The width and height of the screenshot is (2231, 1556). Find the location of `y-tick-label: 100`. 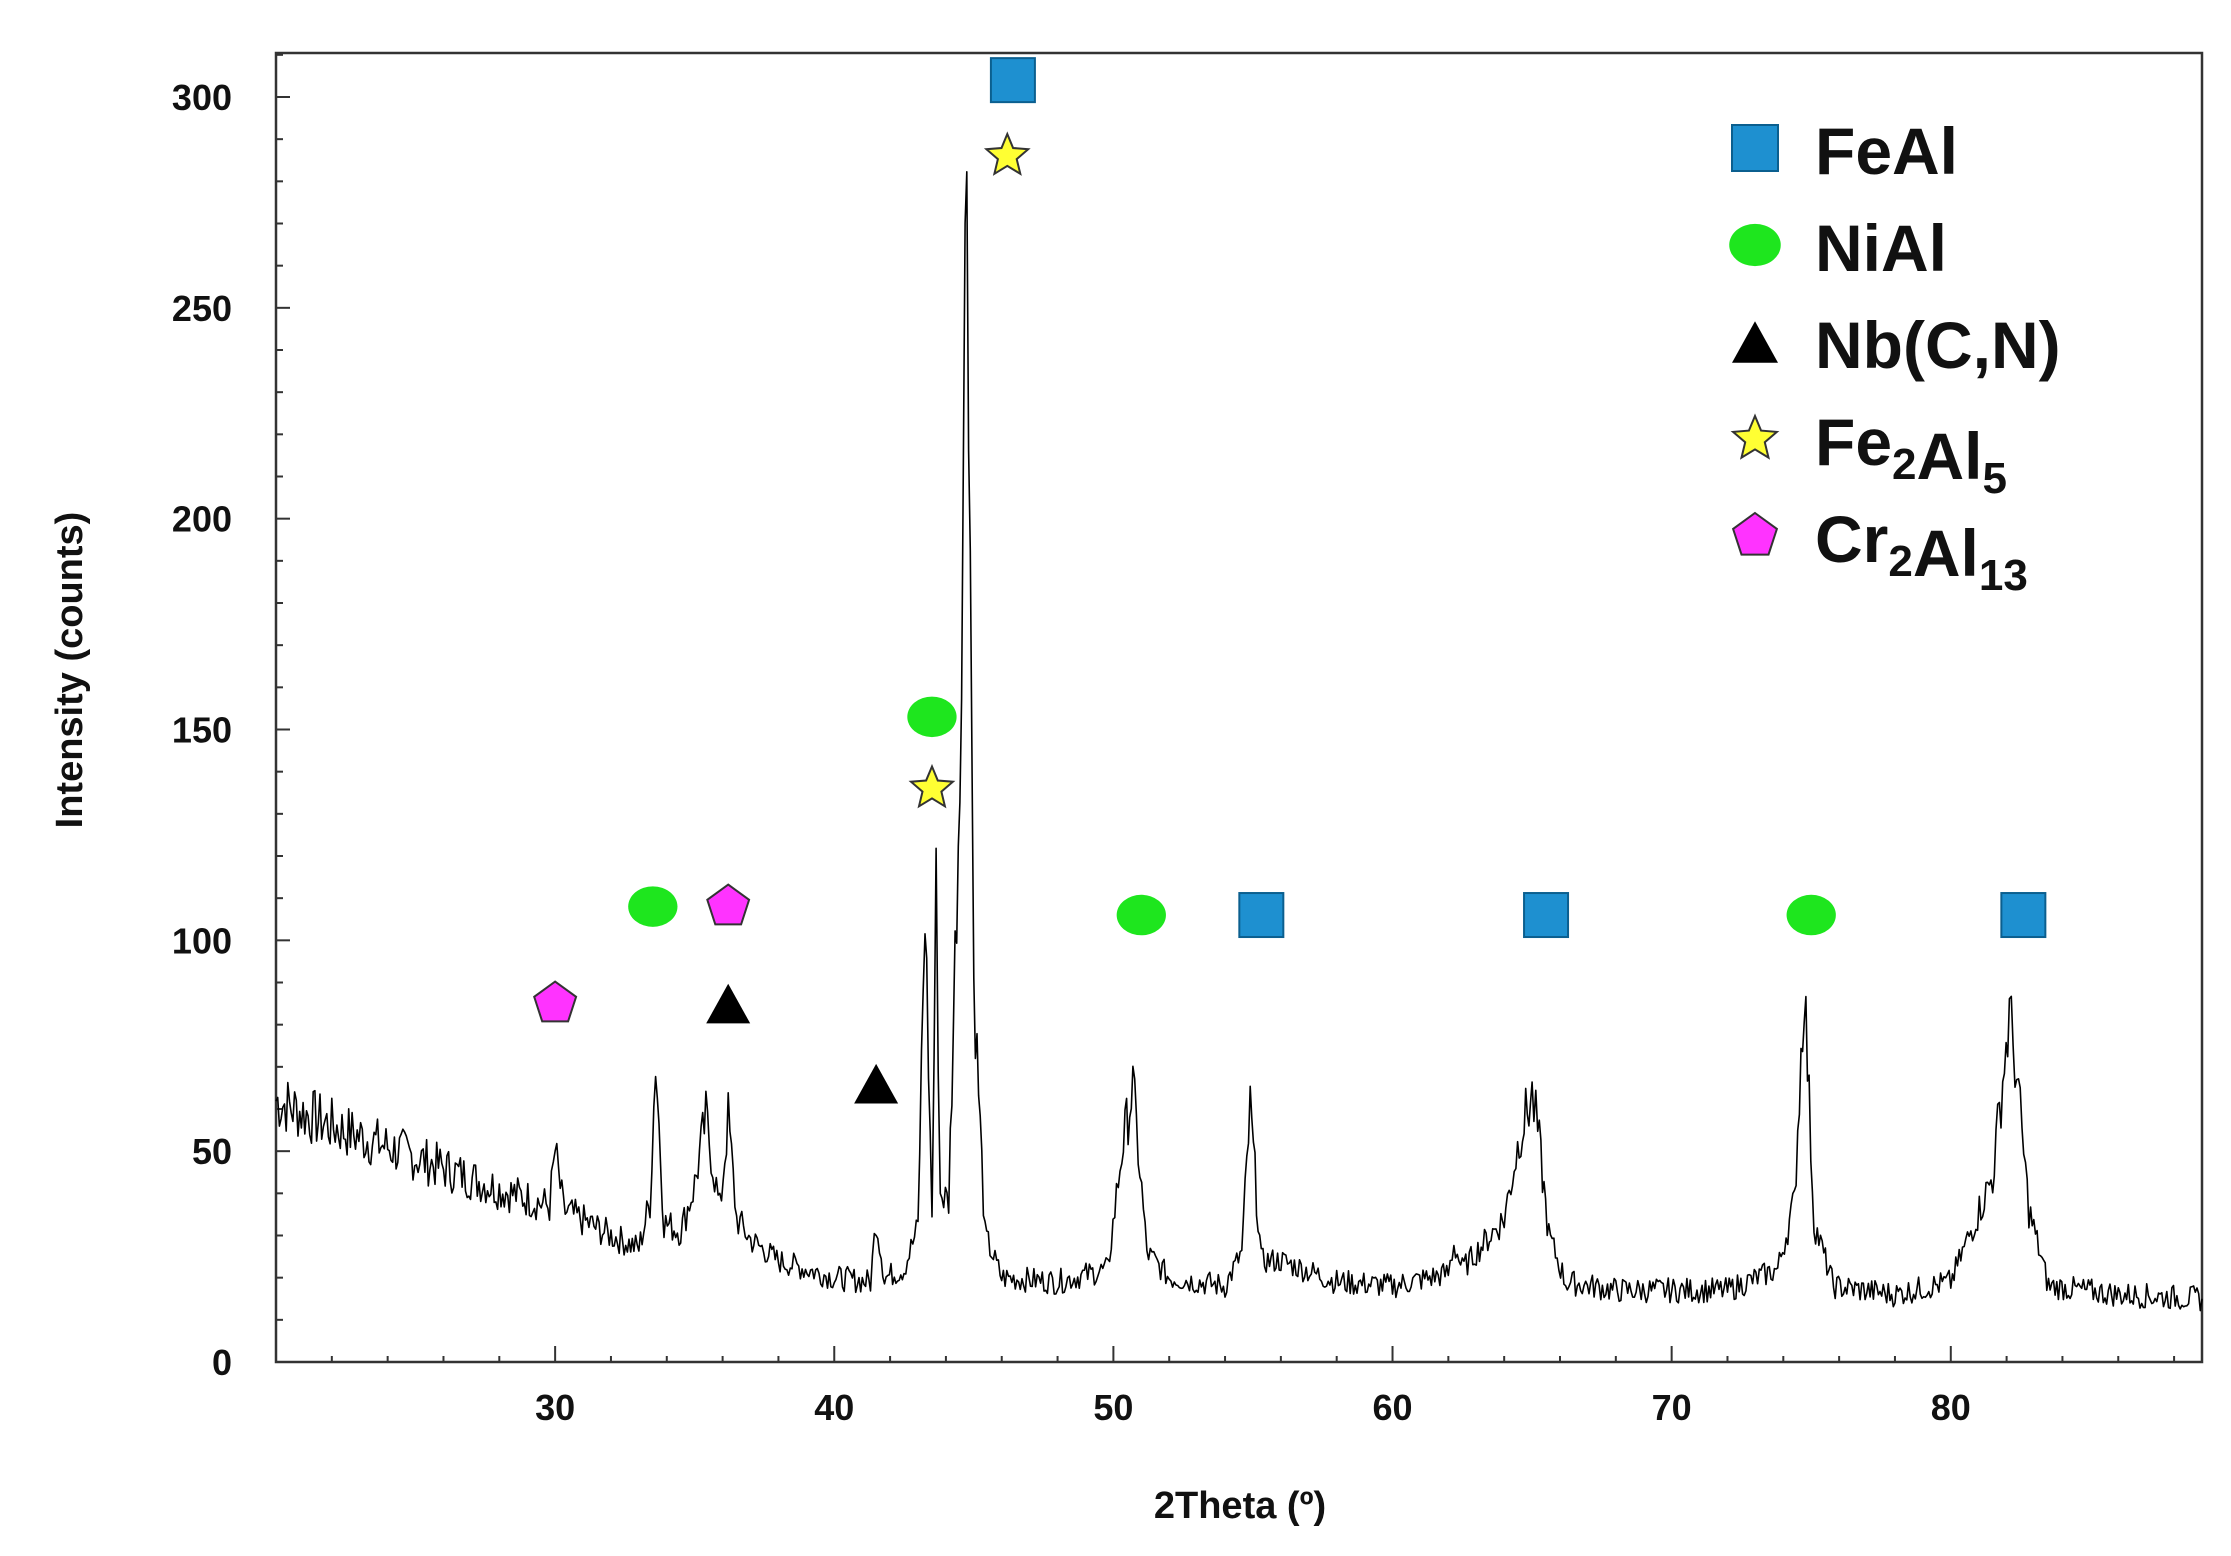

y-tick-label: 100 is located at coordinates (202, 940).